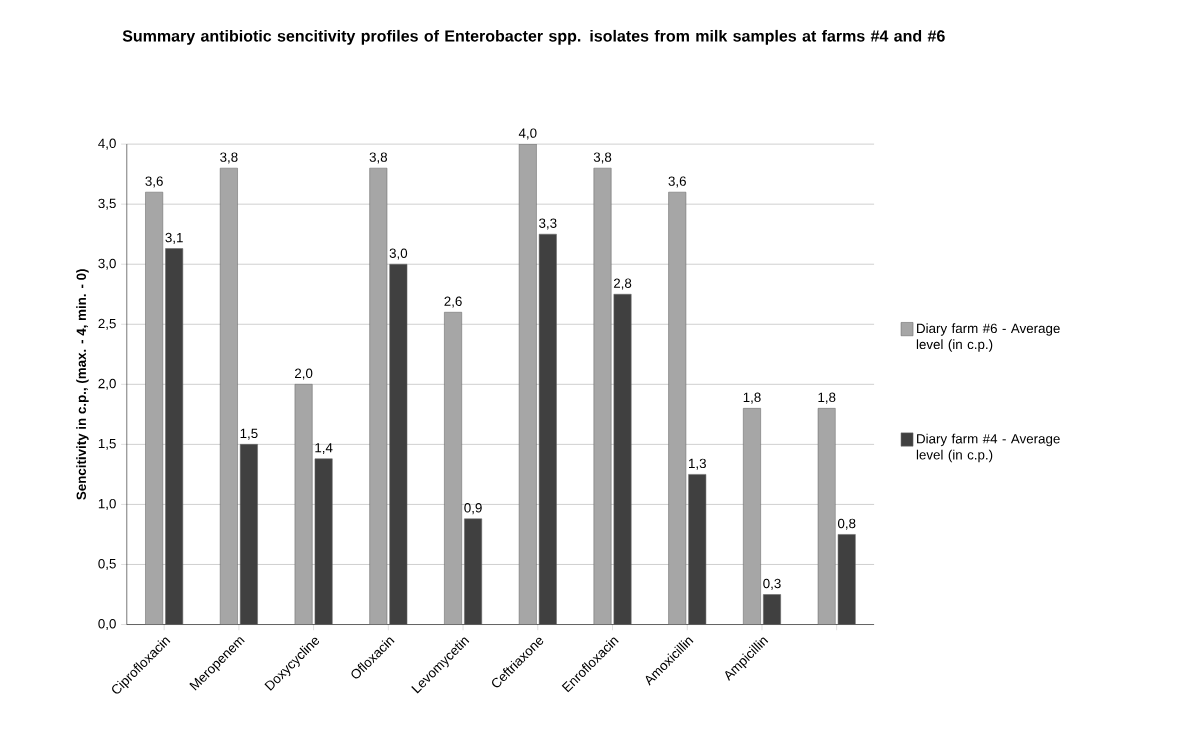 This screenshot has height=751, width=1181. Describe the element at coordinates (324, 448) in the screenshot. I see `data-label: 1,4` at that location.